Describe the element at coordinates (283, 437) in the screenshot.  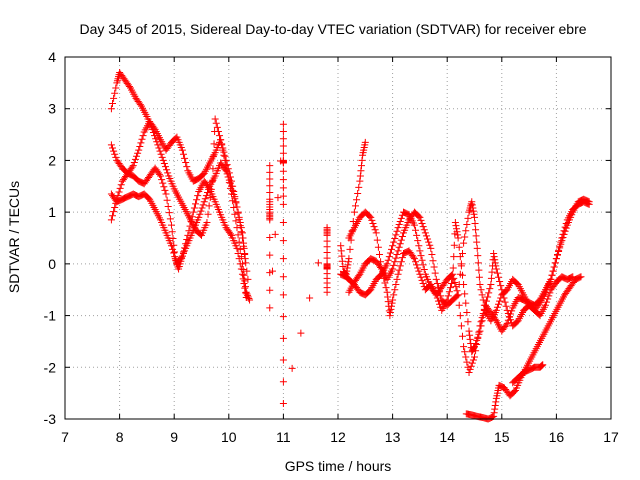
I see `x-tick-label: 11` at that location.